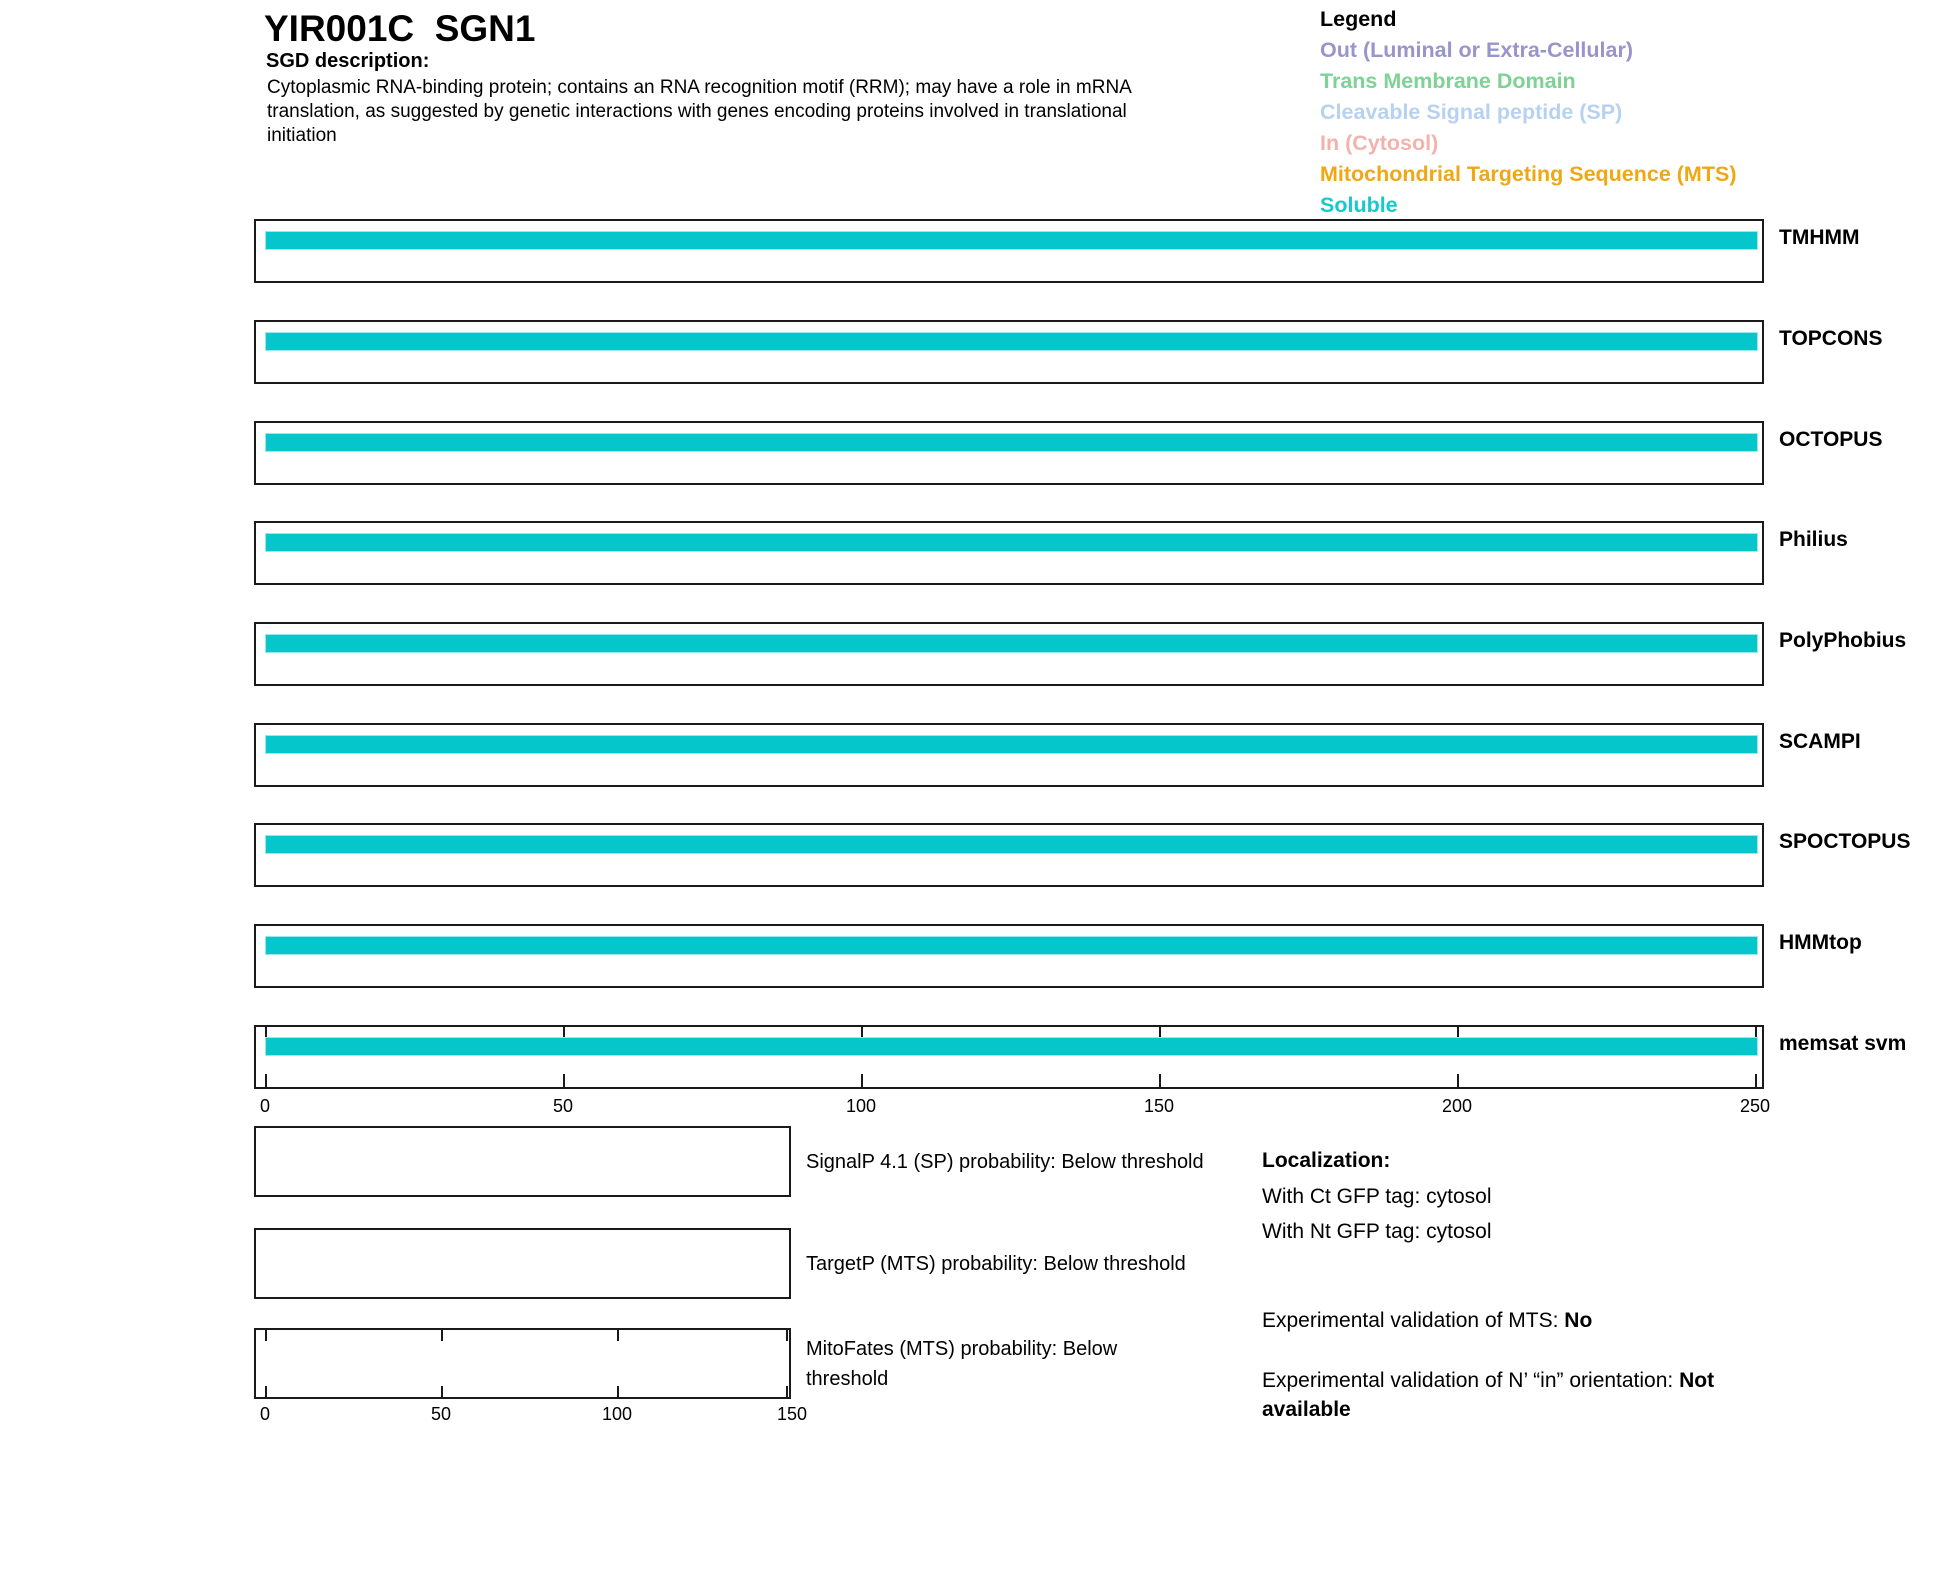  What do you see at coordinates (1358, 19) in the screenshot?
I see `legend-title: Legend` at bounding box center [1358, 19].